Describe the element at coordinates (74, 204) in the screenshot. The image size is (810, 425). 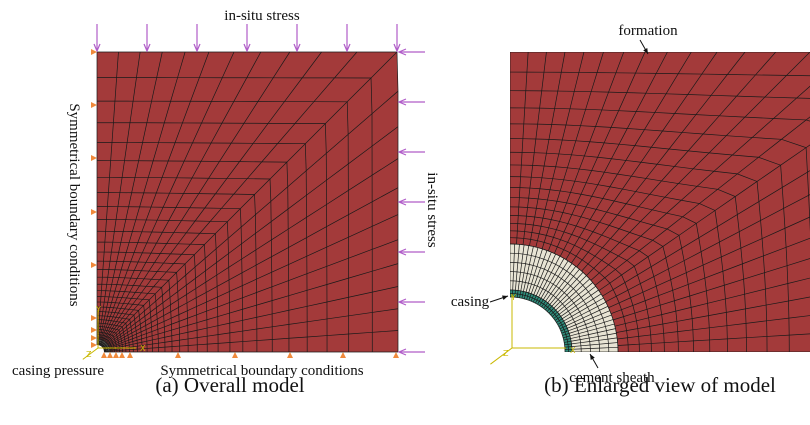
I see `left-label: Symmetrical boundary conditions` at that location.